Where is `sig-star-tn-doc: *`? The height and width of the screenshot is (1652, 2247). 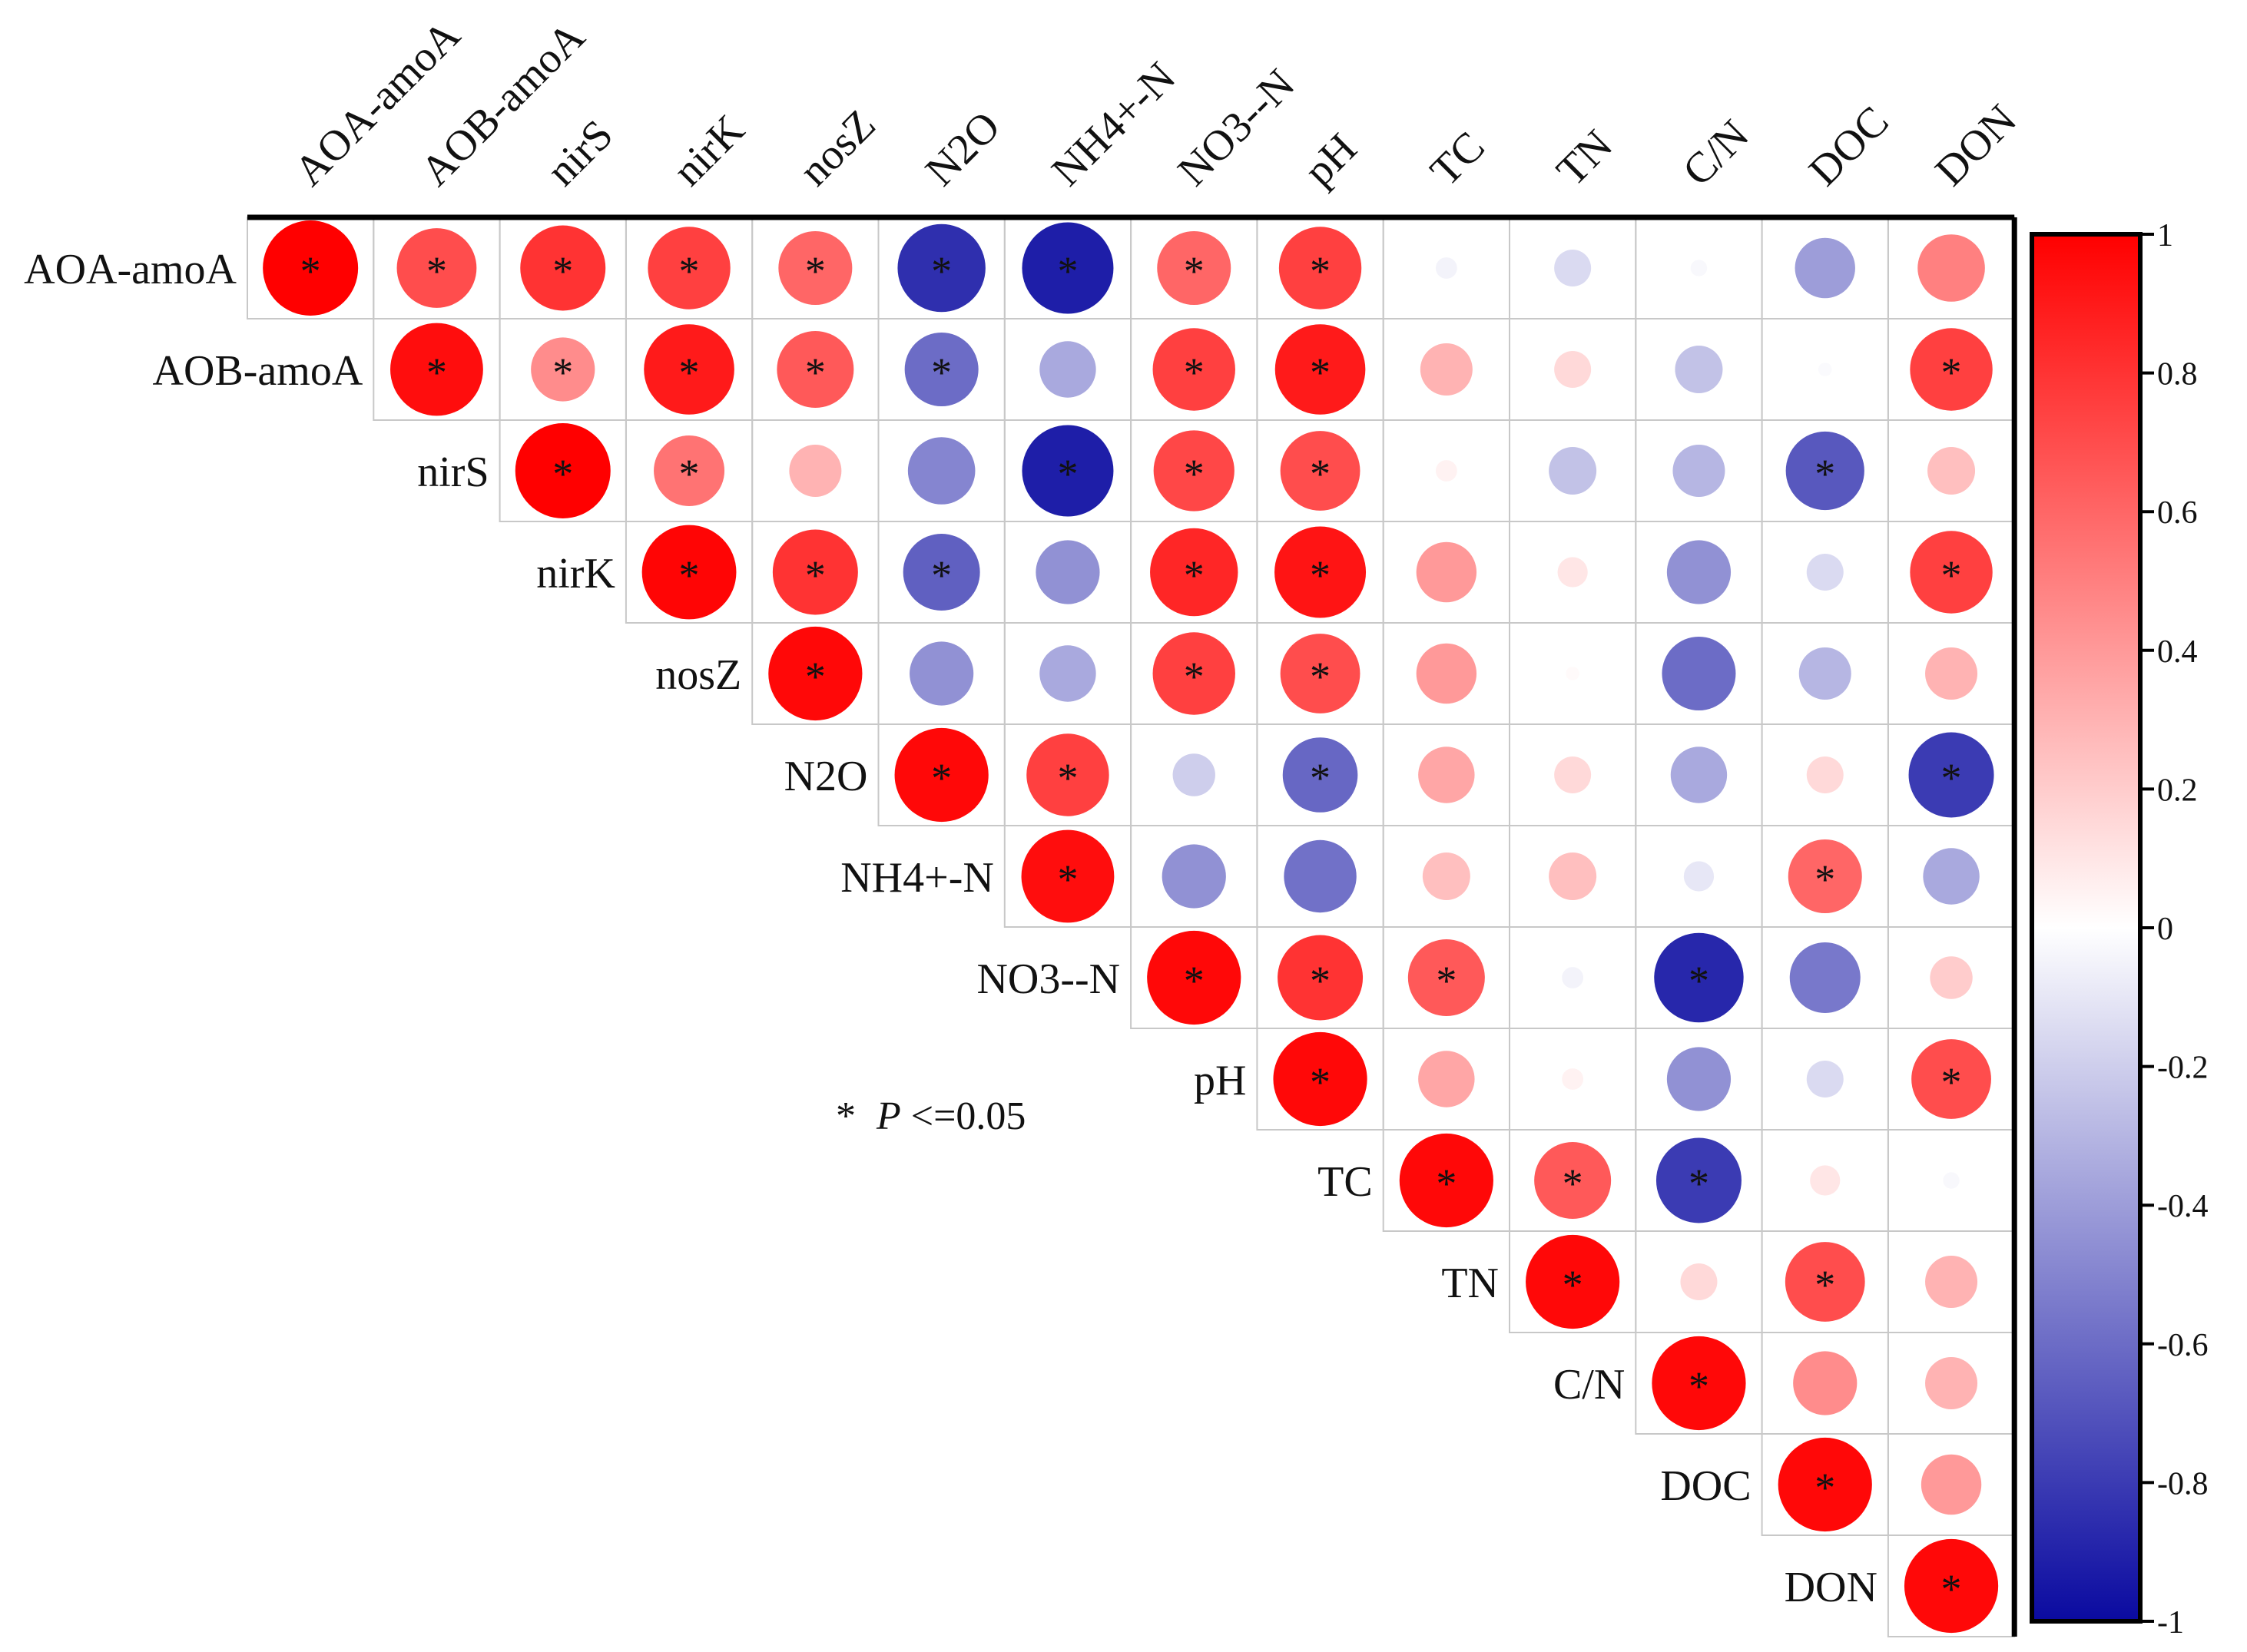 sig-star-tn-doc: * is located at coordinates (1825, 1285).